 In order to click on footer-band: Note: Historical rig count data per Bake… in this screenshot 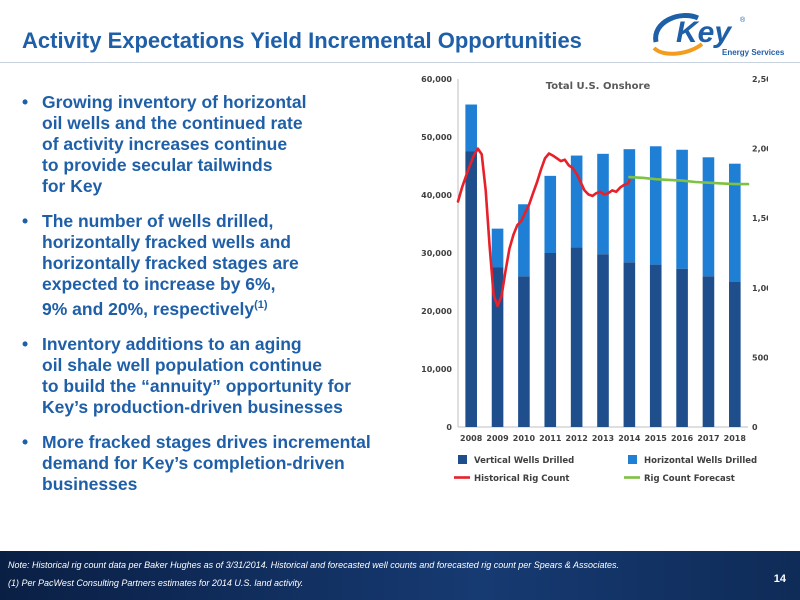, I will do `click(400, 575)`.